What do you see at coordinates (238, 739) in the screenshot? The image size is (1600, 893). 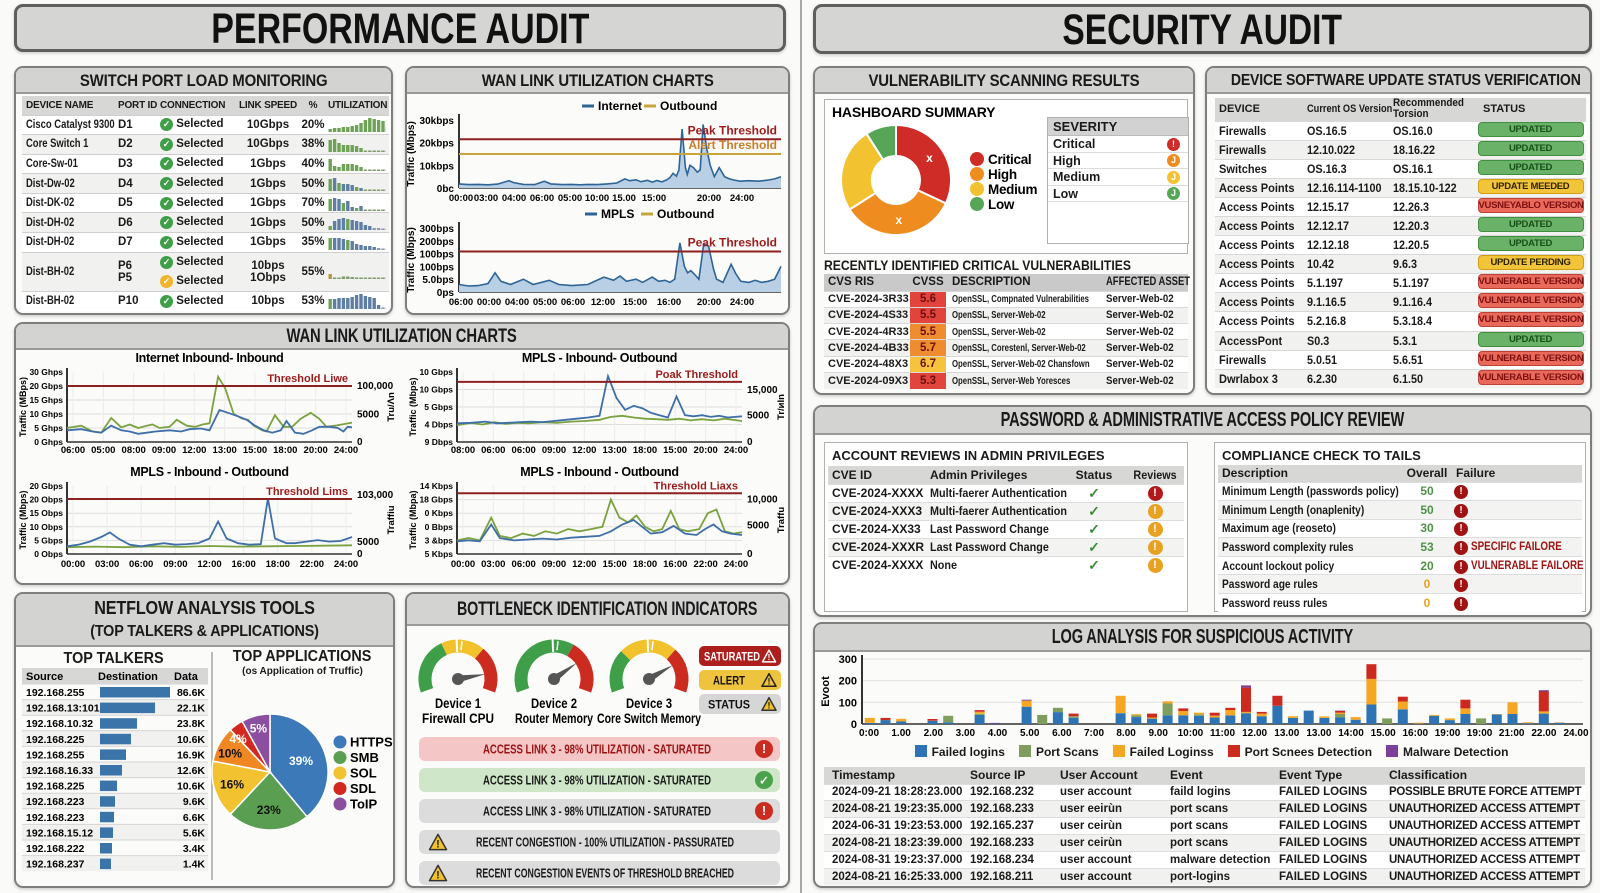 I see `svg-text: 4%` at bounding box center [238, 739].